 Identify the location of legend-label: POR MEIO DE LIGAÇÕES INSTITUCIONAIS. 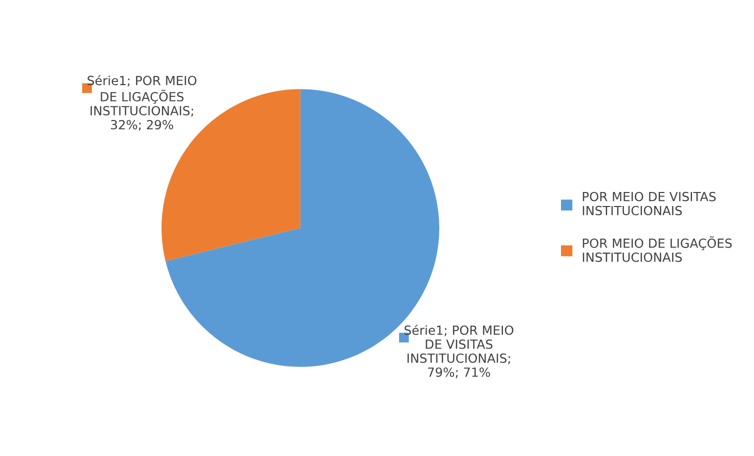
(657, 249).